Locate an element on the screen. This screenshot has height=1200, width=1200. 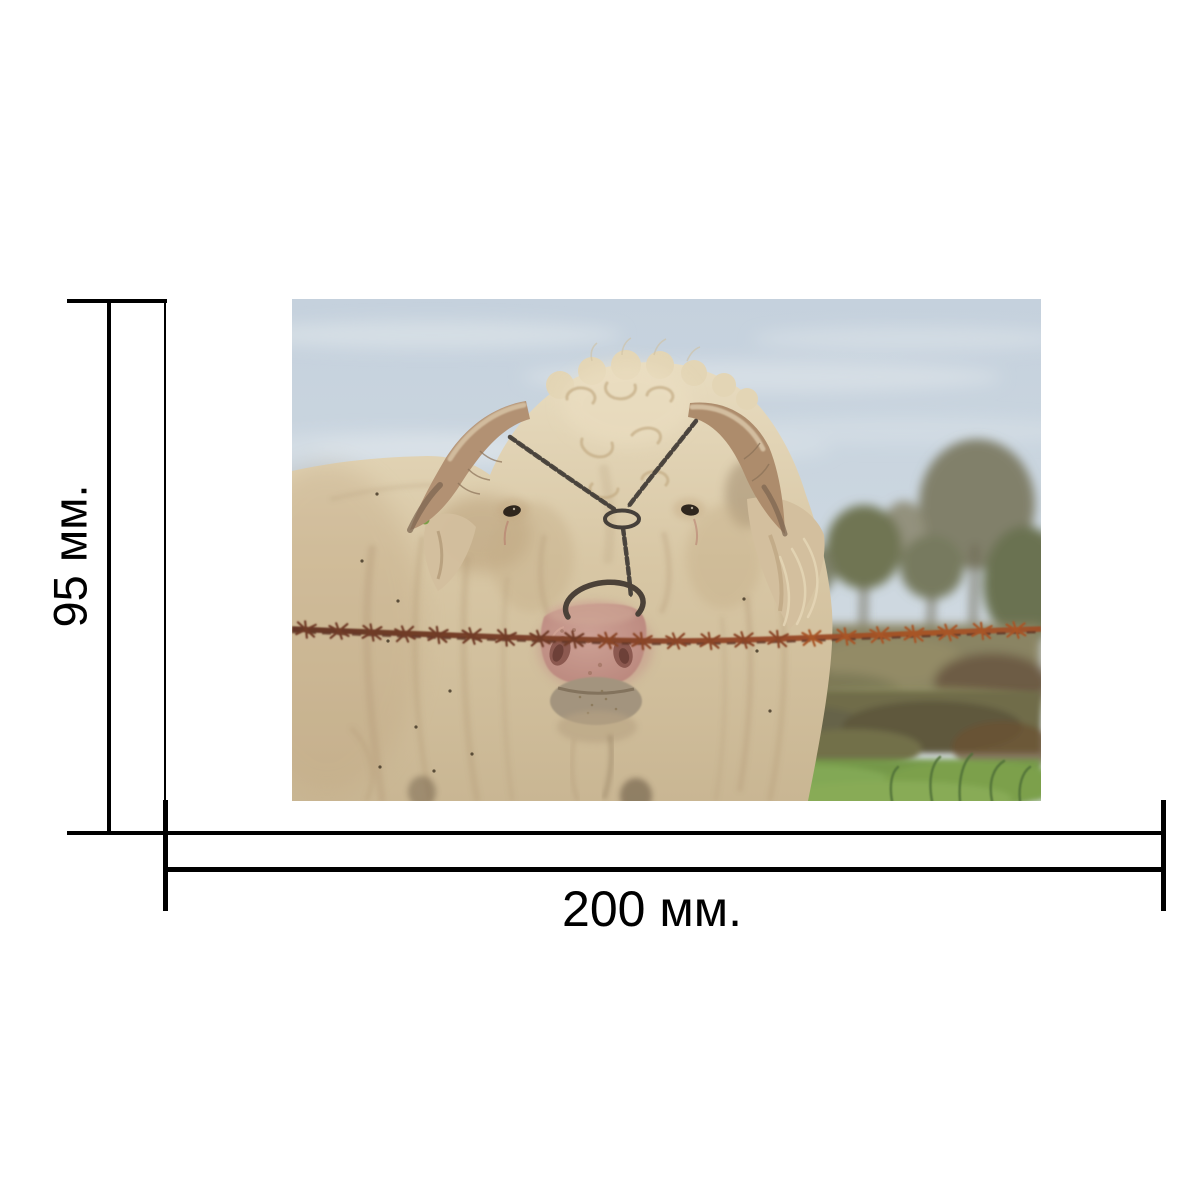
width-dimension-line is located at coordinates (665, 869).